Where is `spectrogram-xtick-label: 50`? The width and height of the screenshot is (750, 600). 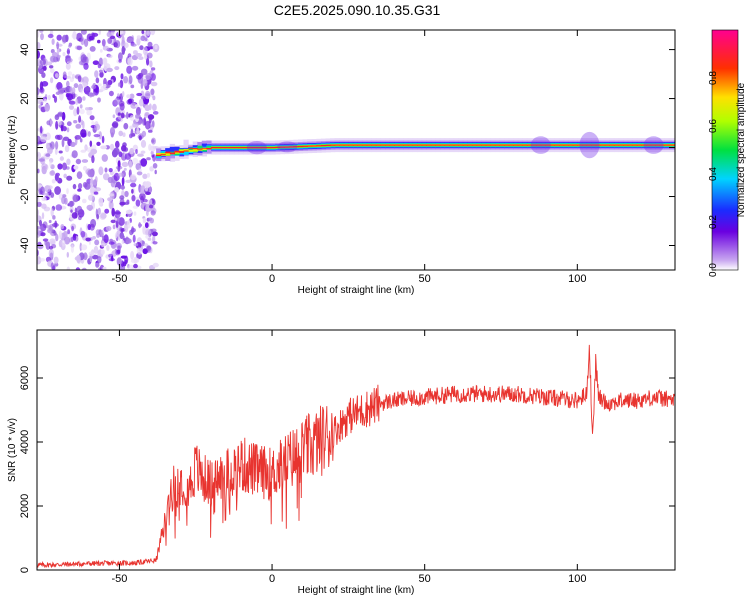
spectrogram-xtick-label: 50 is located at coordinates (425, 279).